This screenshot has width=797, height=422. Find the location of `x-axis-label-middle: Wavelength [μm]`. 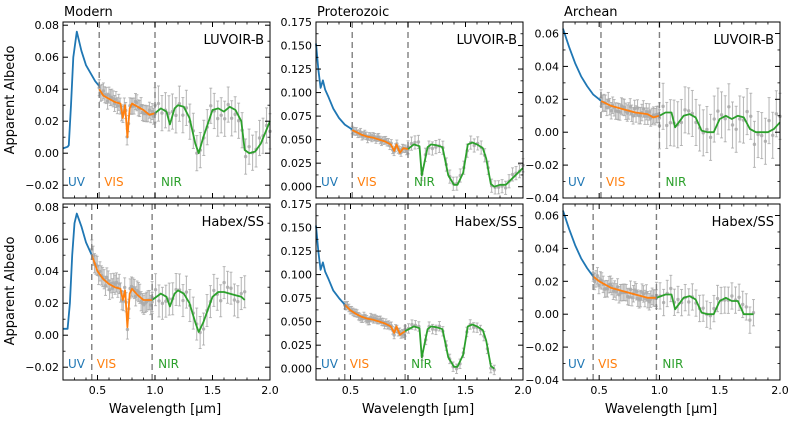

x-axis-label-middle: Wavelength [μm] is located at coordinates (418, 409).